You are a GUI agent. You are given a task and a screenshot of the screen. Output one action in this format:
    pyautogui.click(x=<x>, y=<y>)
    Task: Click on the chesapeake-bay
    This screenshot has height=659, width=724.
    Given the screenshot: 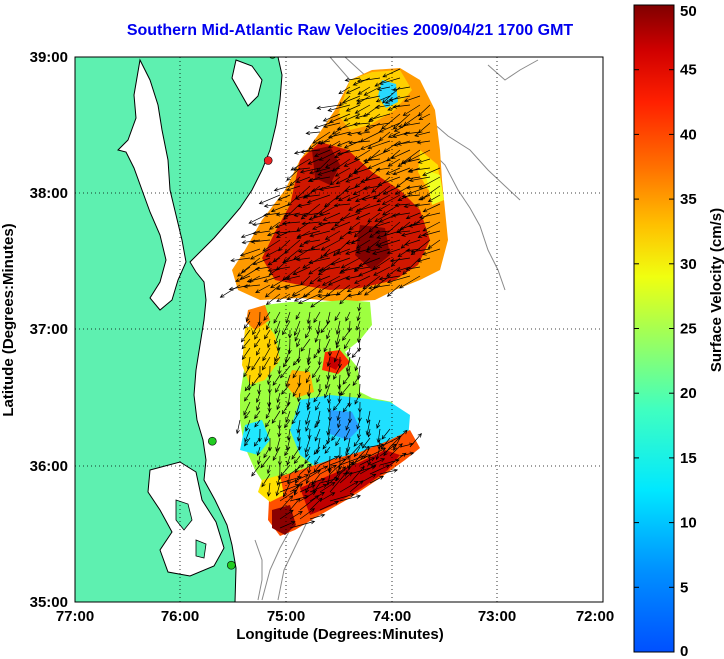 What is the action you would take?
    pyautogui.click(x=152, y=184)
    